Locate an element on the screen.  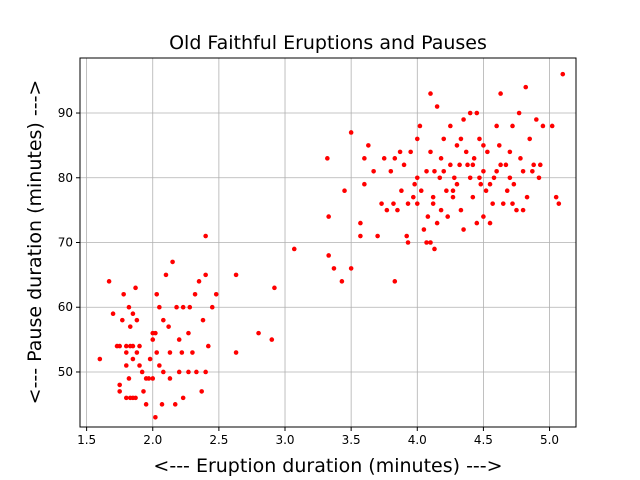
x-axis-label: <--- Eruption duration (minutes) ---> is located at coordinates (327, 466).